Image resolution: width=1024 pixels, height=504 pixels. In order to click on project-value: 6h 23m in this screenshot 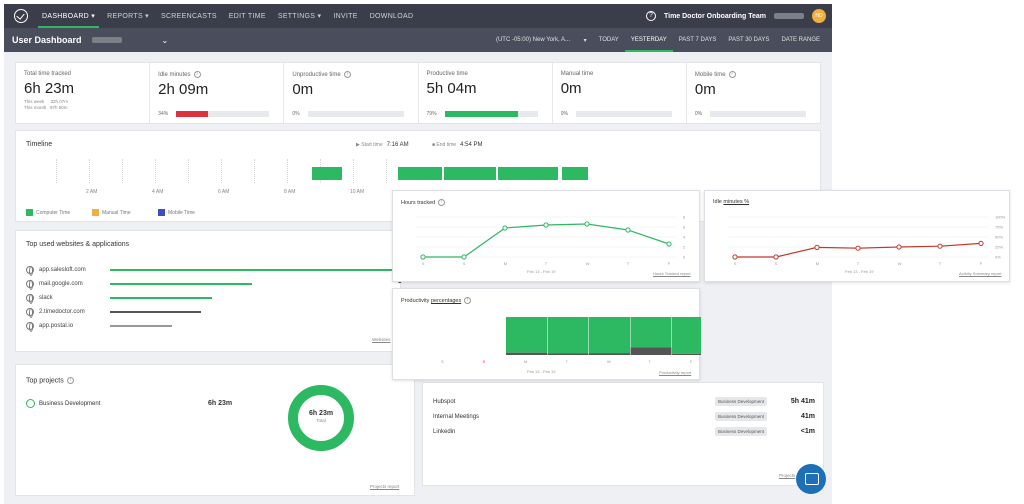, I will do `click(220, 403)`.